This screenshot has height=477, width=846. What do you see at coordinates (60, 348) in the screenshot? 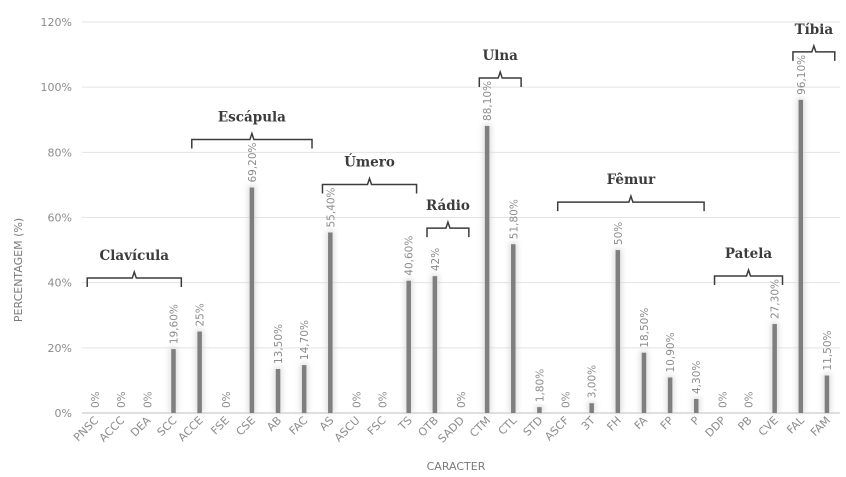
I see `y-tick-label: 20%` at bounding box center [60, 348].